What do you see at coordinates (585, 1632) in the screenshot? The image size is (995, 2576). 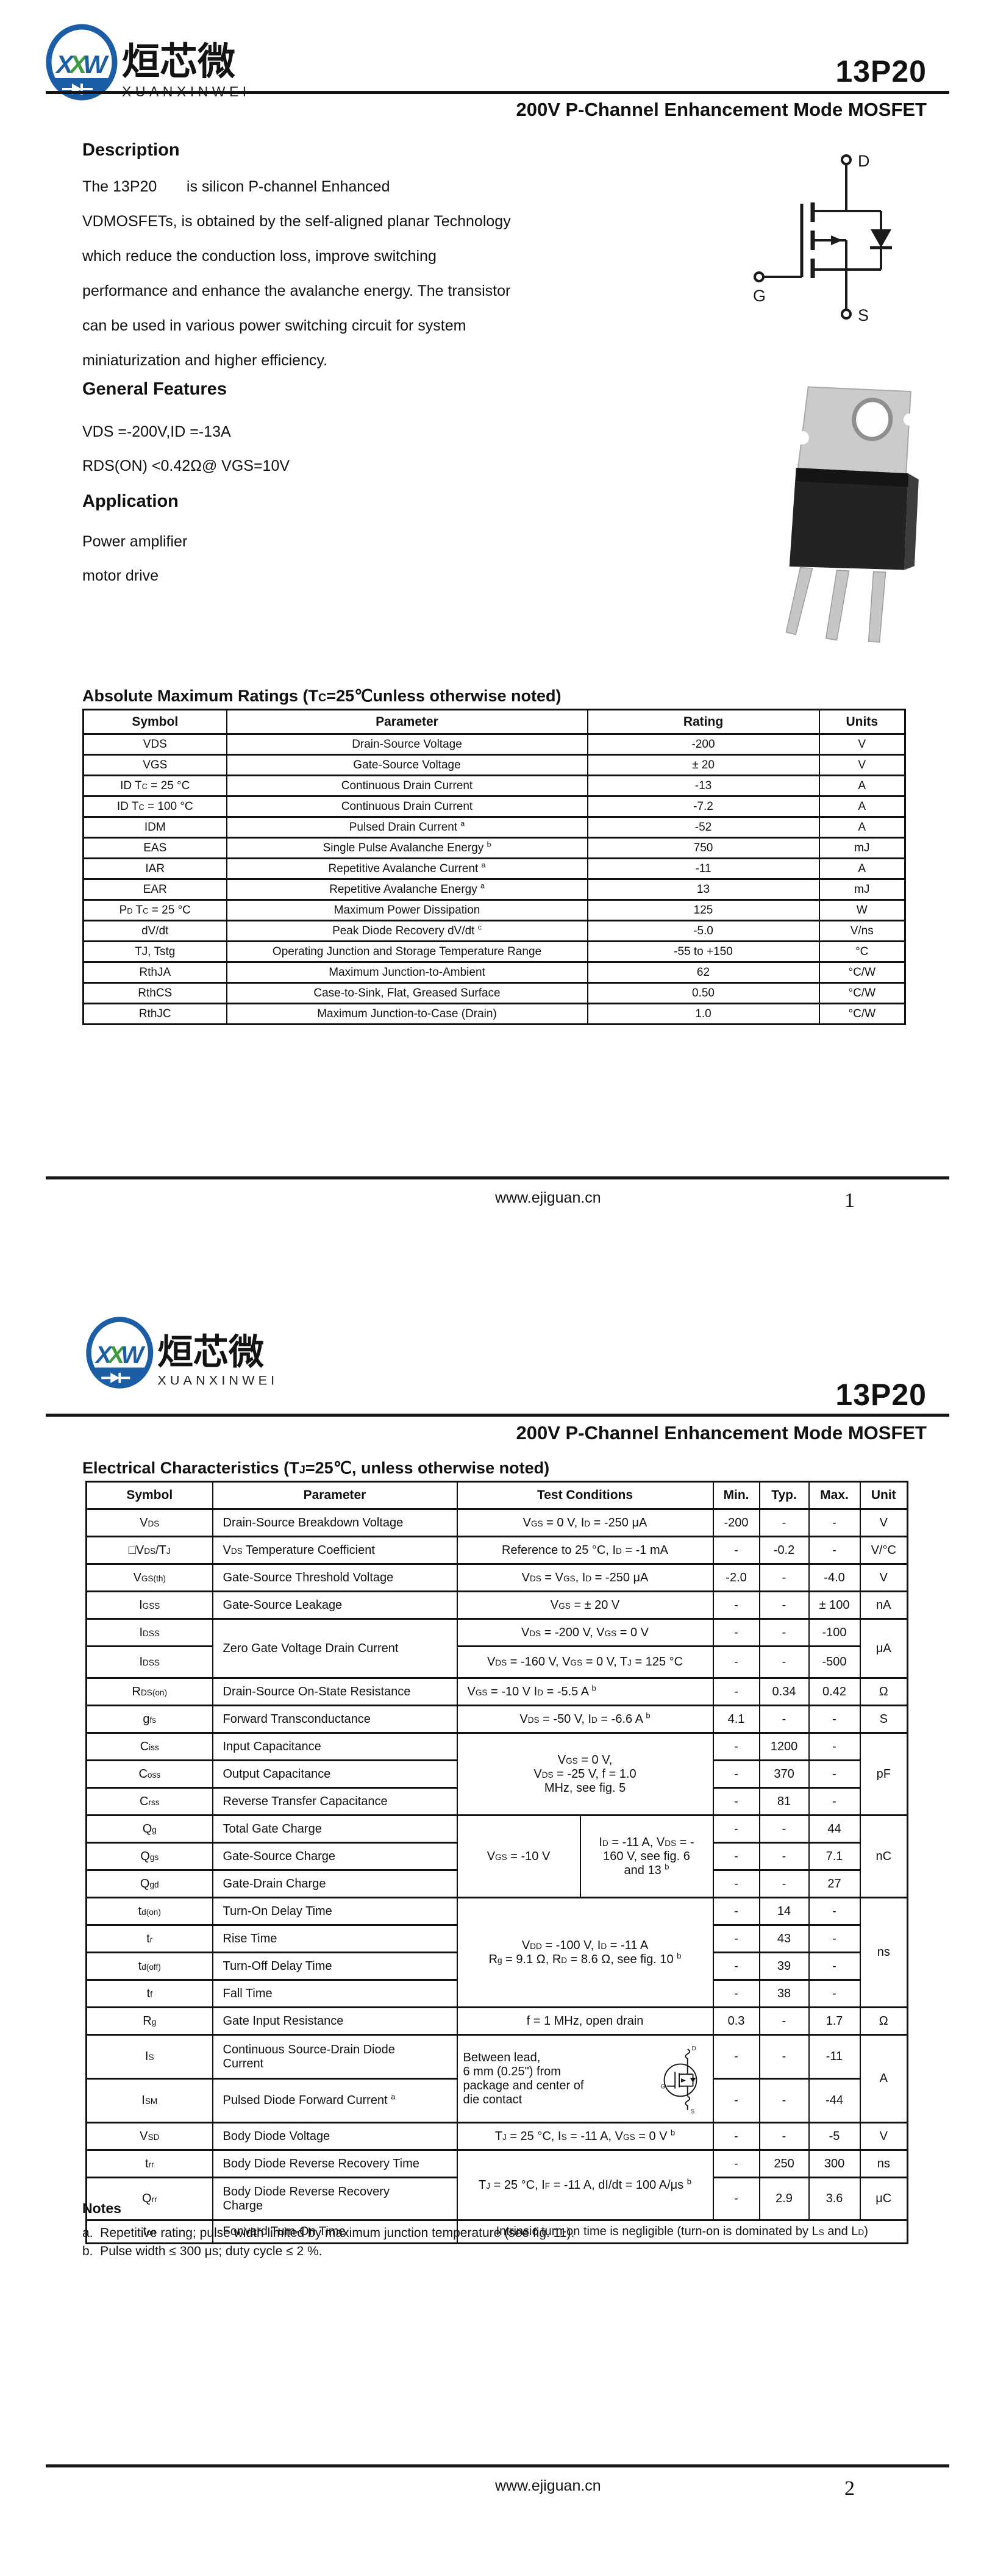 I see `conditions-cell: VDS = -200 V, VGS = 0 V` at bounding box center [585, 1632].